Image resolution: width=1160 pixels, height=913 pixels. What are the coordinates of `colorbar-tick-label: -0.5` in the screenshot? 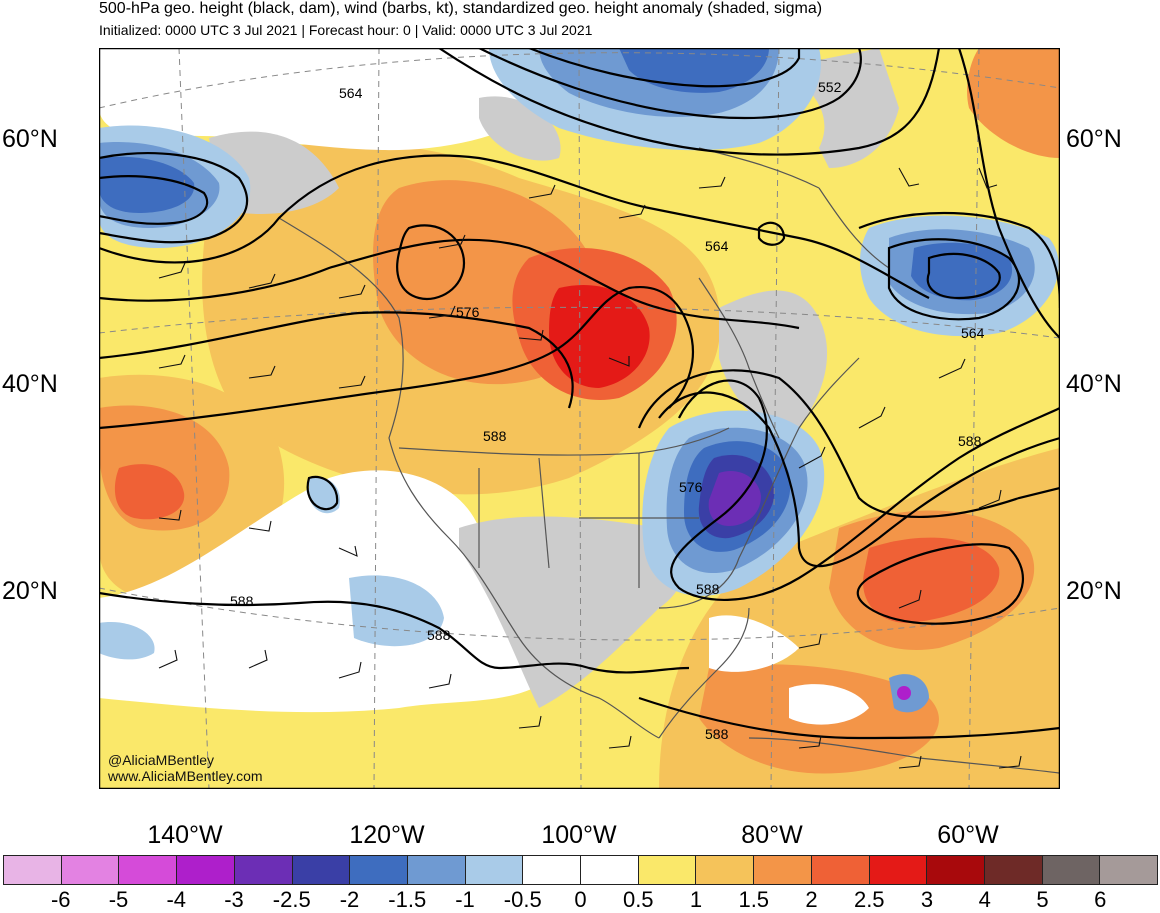 It's located at (522, 899).